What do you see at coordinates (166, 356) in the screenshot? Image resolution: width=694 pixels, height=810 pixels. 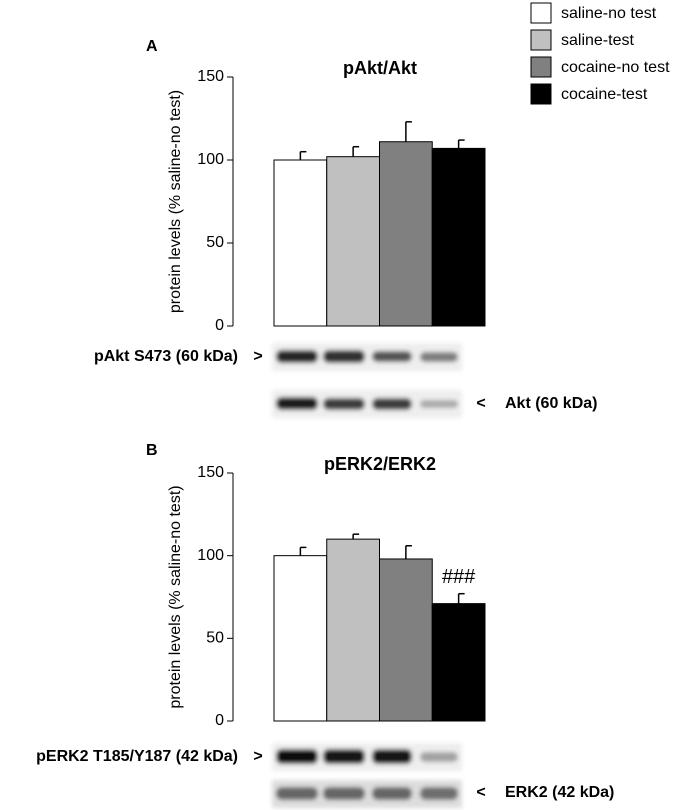 I see `blot-label: pAkt S473 (60 kDa)` at bounding box center [166, 356].